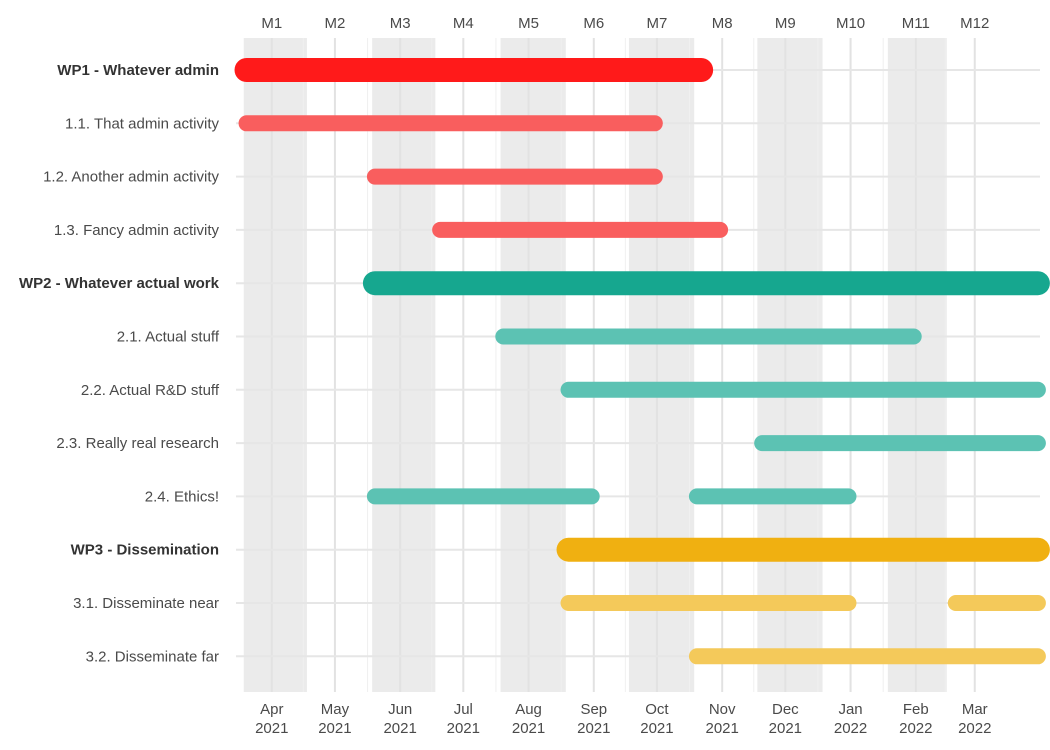 This screenshot has height=750, width=1050. I want to click on top-month-label-m4: M4, so click(463, 23).